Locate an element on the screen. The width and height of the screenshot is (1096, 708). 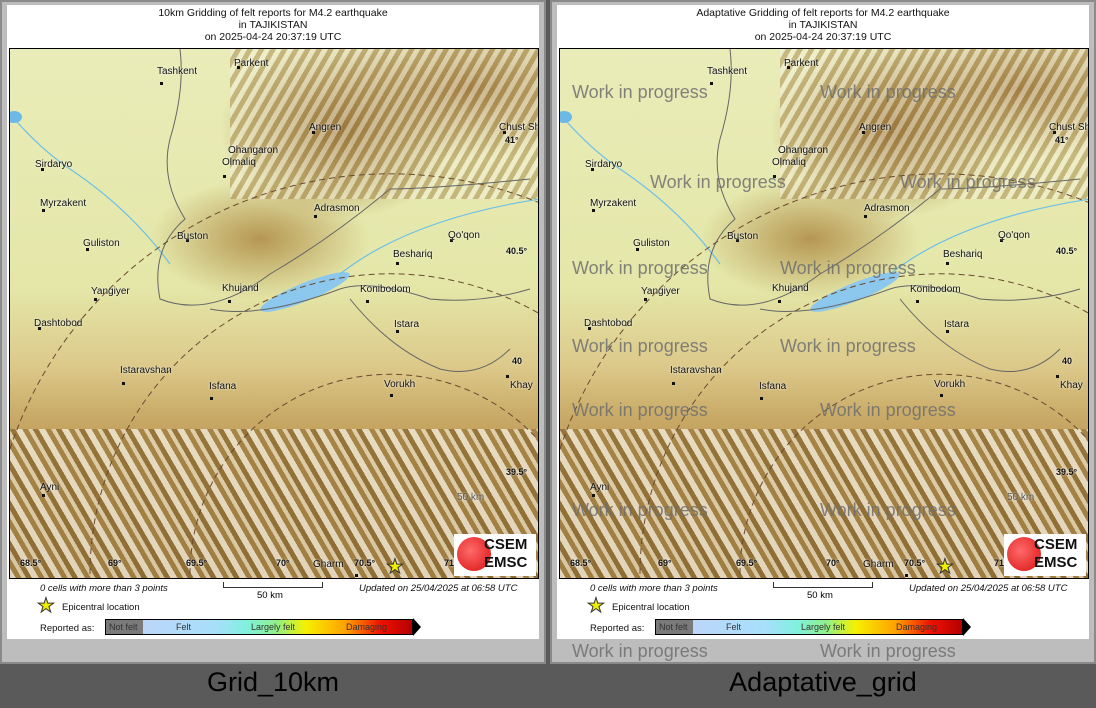
place-label-gharm: Gharm is located at coordinates (878, 564).